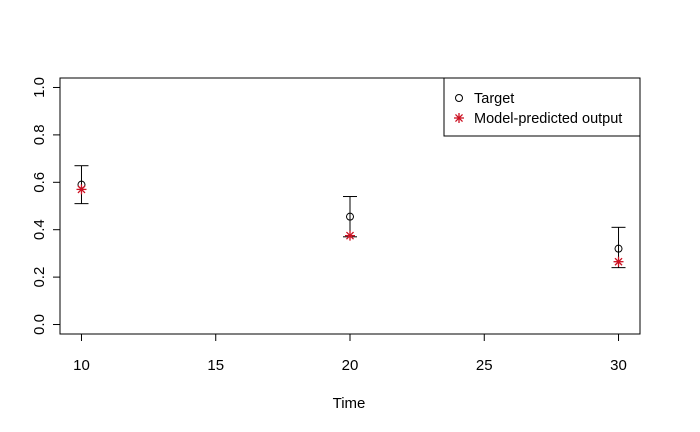  Describe the element at coordinates (215, 365) in the screenshot. I see `x-tick-label: 15` at that location.